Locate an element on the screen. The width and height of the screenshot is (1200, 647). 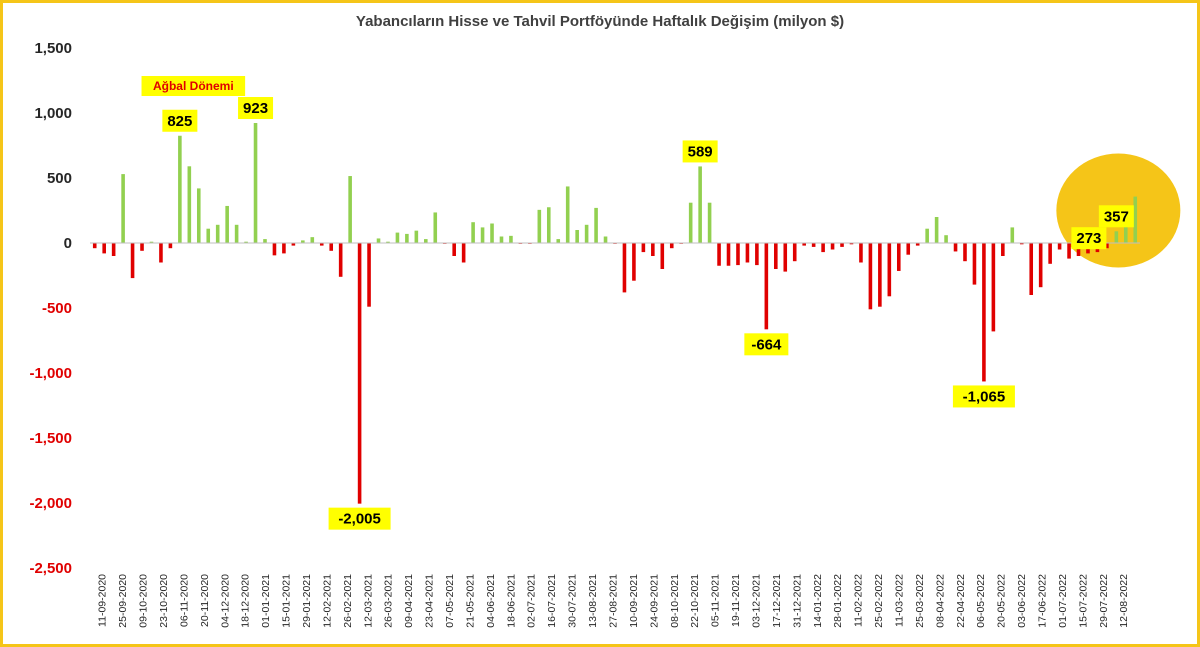
x-tick-label: 28-01-2022 is located at coordinates (838, 601).